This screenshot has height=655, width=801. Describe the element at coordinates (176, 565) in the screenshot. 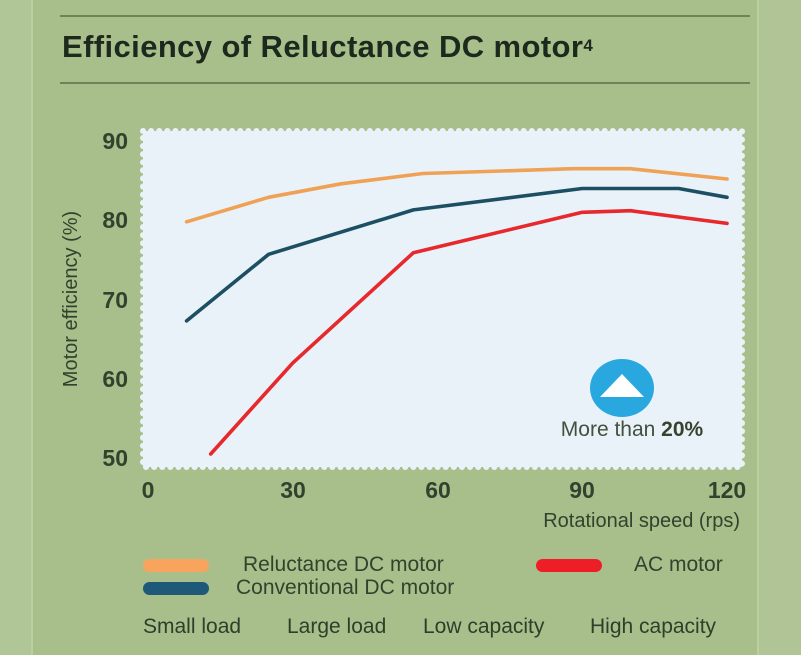

I see `legend-swatch-reluctance` at that location.